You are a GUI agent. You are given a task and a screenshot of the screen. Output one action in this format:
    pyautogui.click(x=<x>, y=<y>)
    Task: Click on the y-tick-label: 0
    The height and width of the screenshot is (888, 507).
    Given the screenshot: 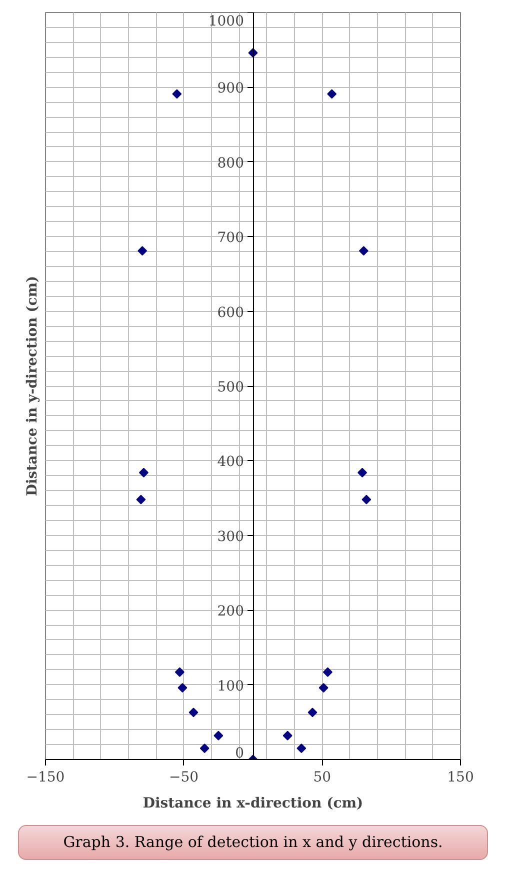 What is the action you would take?
    pyautogui.click(x=239, y=754)
    